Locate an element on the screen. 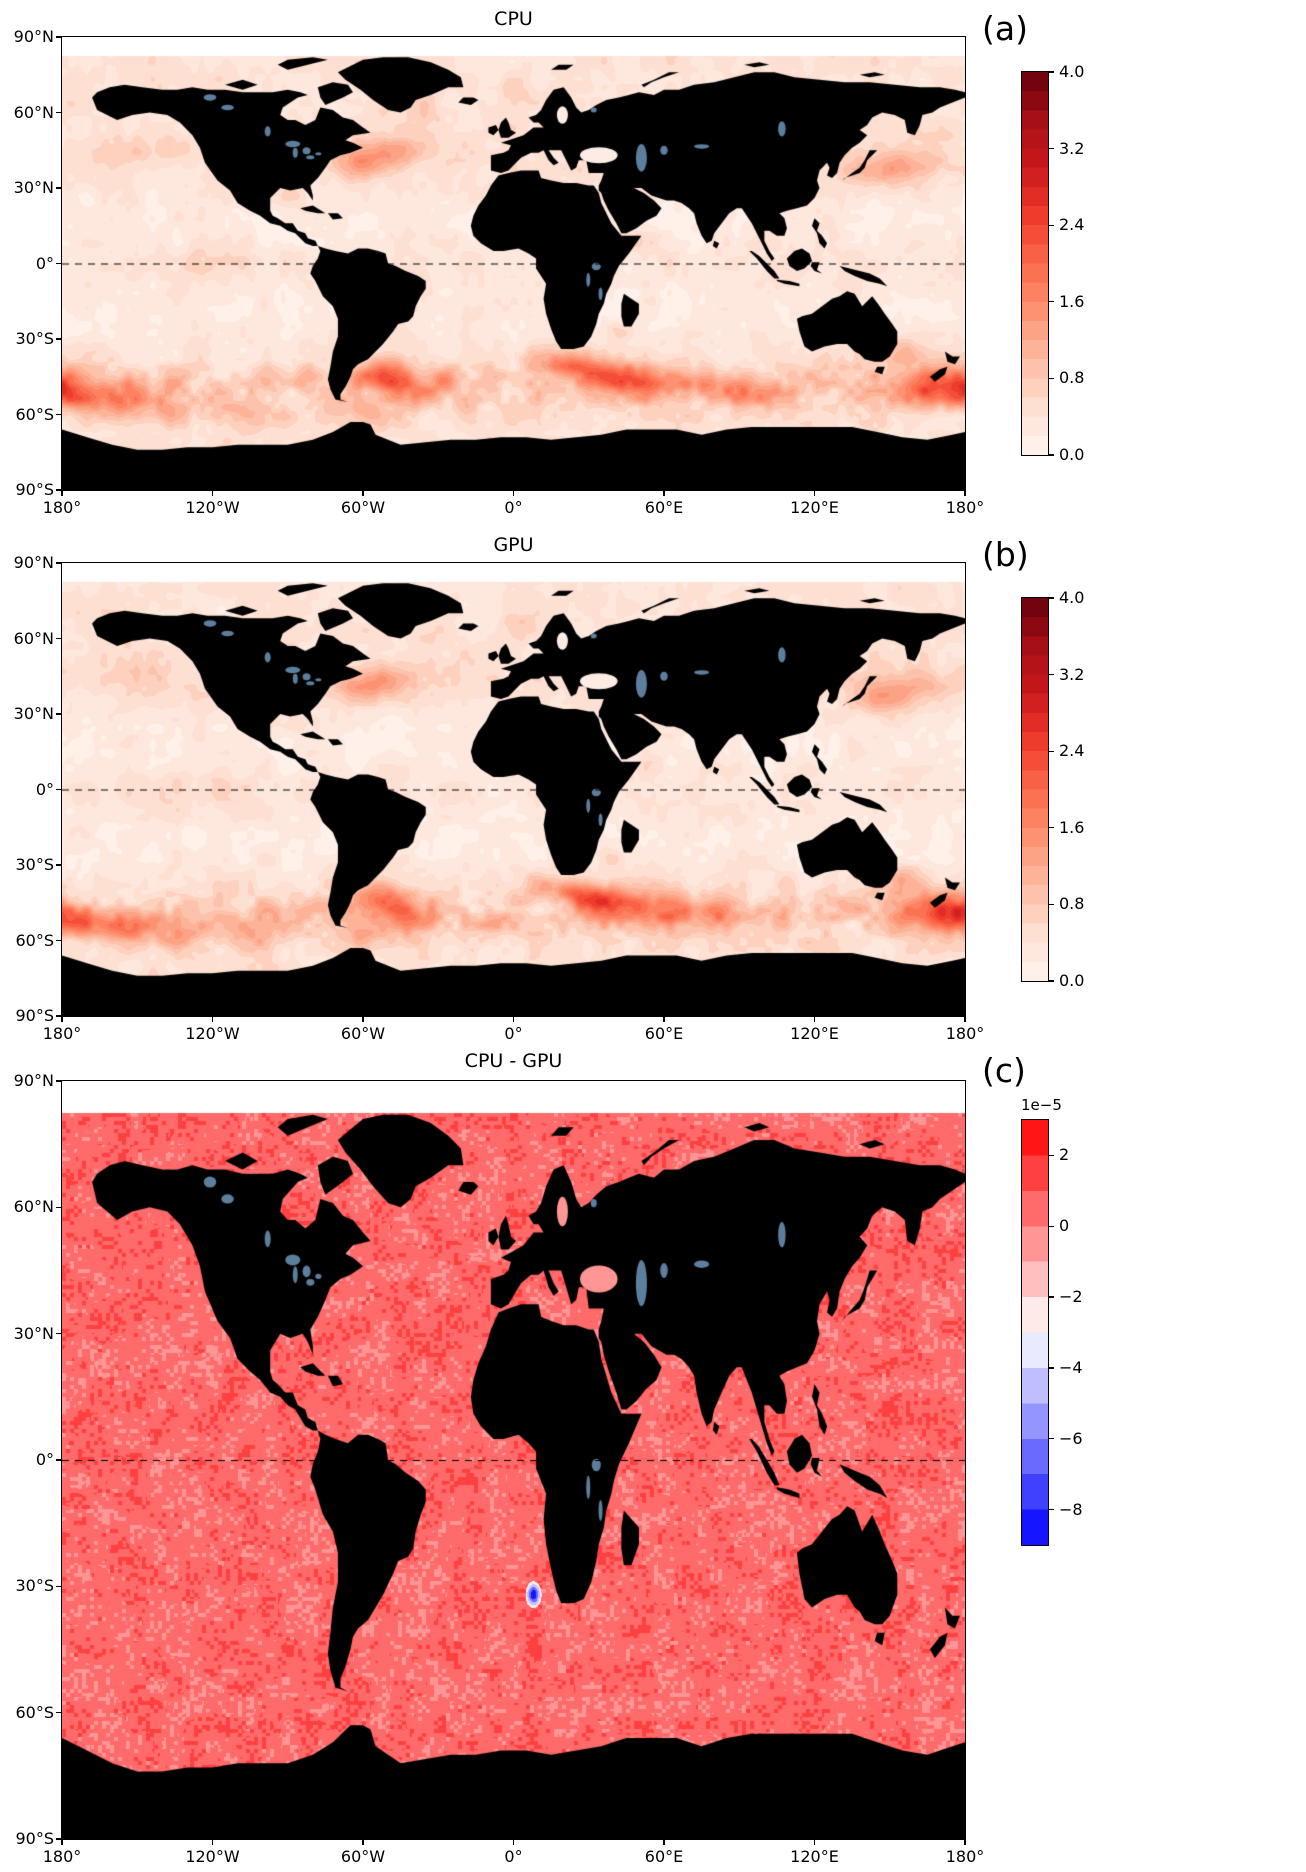 Image resolution: width=1306 pixels, height=1872 pixels. colorbar-tick-label: 4.0 is located at coordinates (1072, 71).